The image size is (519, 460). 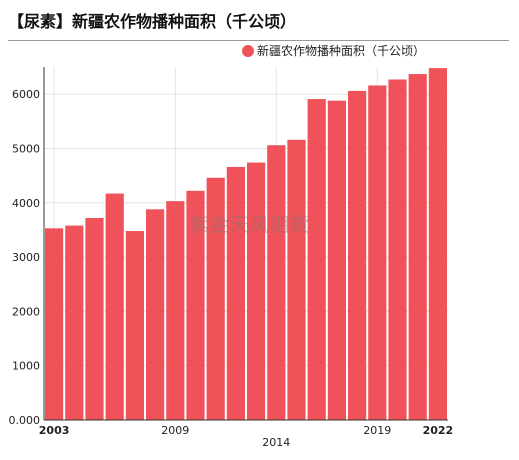 I want to click on y-tick-label: 3000, so click(x=26, y=257).